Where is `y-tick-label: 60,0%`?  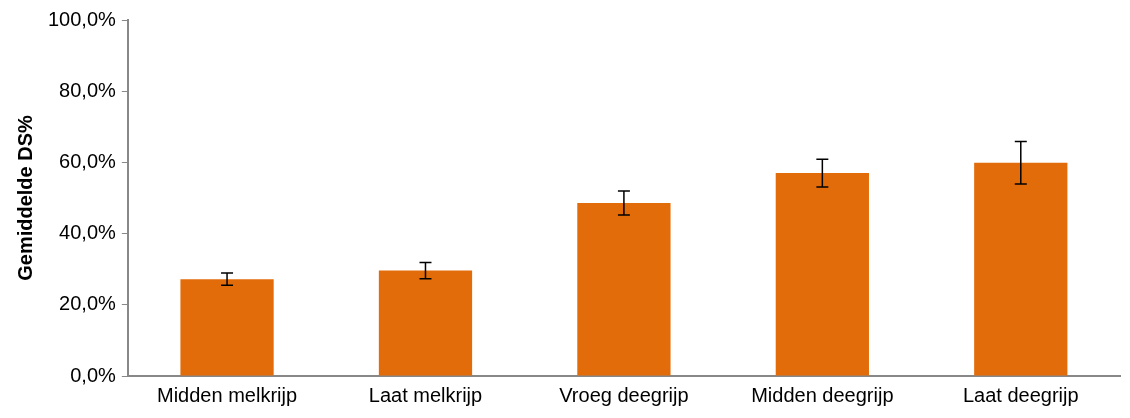 y-tick-label: 60,0% is located at coordinates (88, 160).